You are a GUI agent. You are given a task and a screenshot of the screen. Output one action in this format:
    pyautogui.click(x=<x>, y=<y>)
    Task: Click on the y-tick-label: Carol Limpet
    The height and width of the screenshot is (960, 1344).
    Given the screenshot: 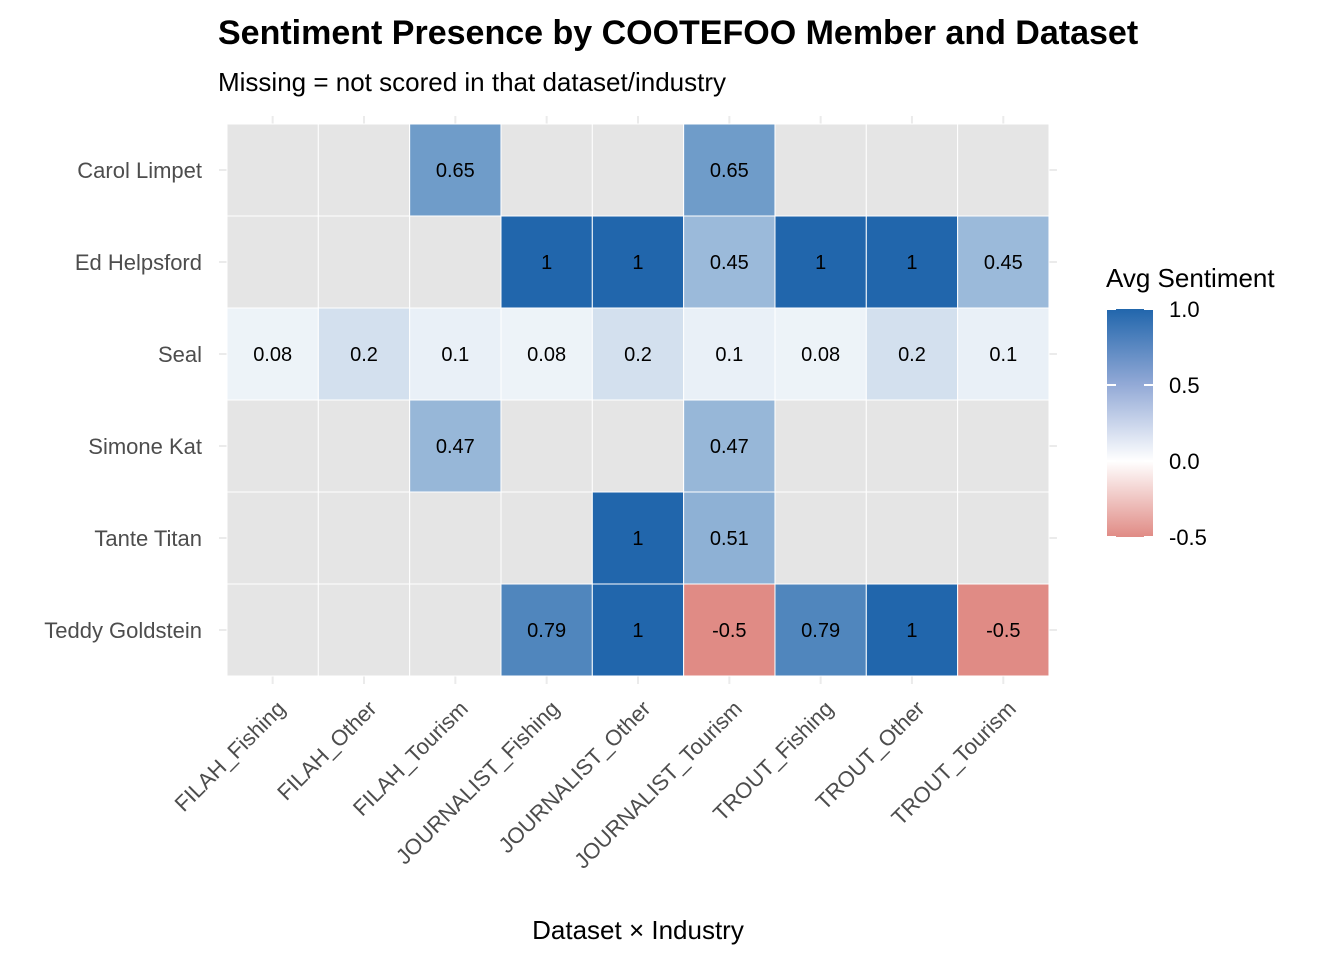 What is the action you would take?
    pyautogui.click(x=139, y=170)
    